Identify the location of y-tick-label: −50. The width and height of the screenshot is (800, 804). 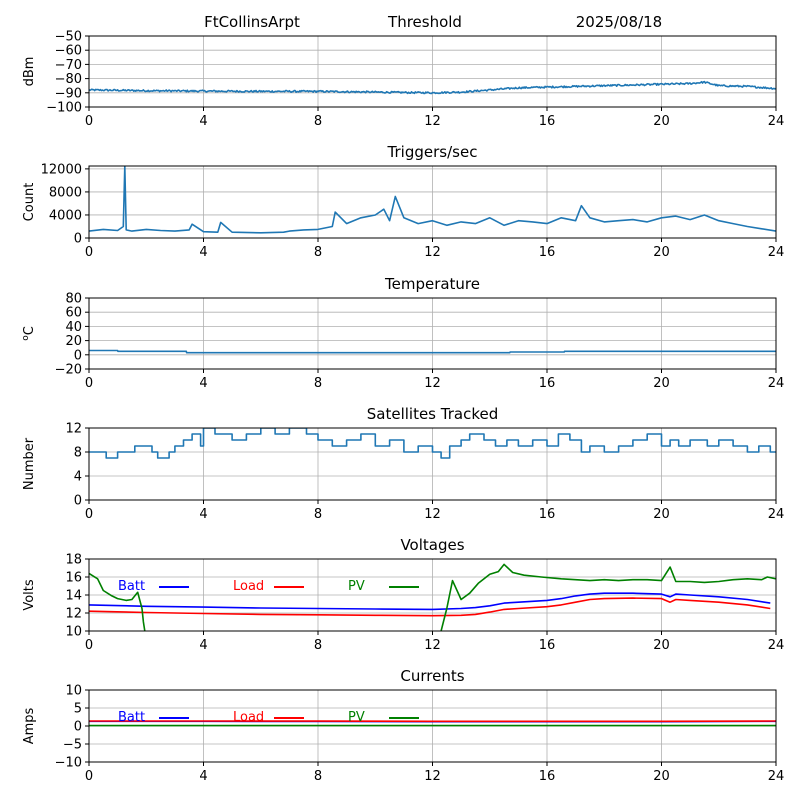
(68, 37).